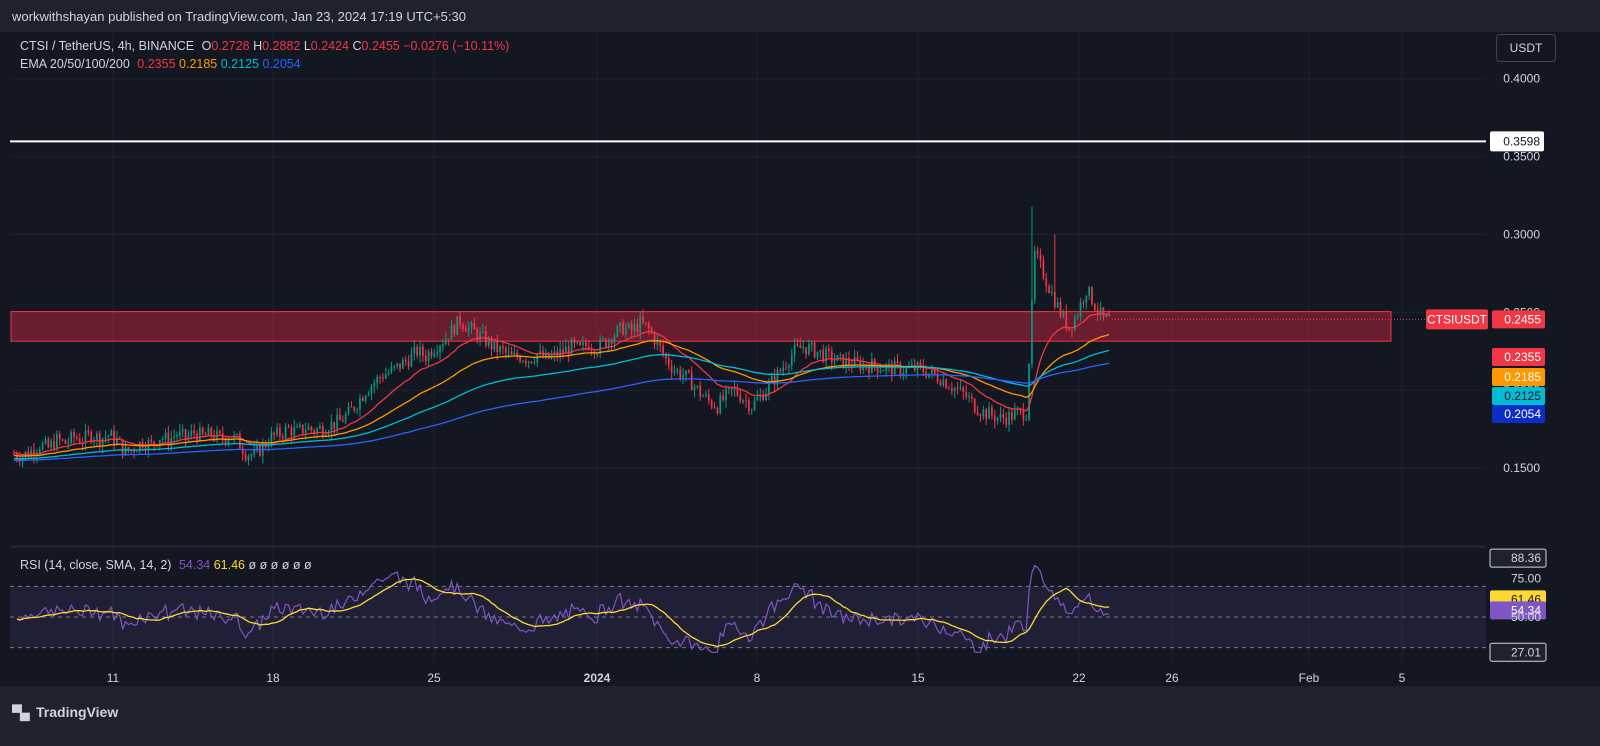 This screenshot has width=1600, height=746. I want to click on price-tag-label: 0.2054, so click(1522, 414).